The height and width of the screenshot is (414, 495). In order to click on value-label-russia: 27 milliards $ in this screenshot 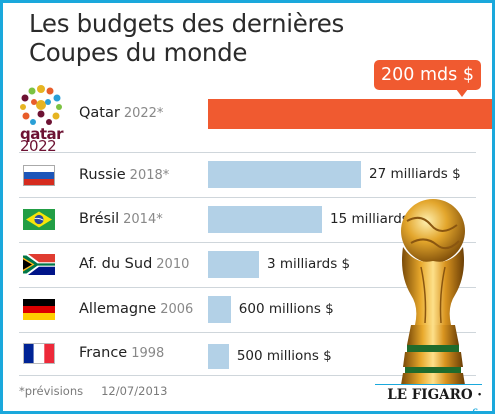, I will do `click(415, 174)`.